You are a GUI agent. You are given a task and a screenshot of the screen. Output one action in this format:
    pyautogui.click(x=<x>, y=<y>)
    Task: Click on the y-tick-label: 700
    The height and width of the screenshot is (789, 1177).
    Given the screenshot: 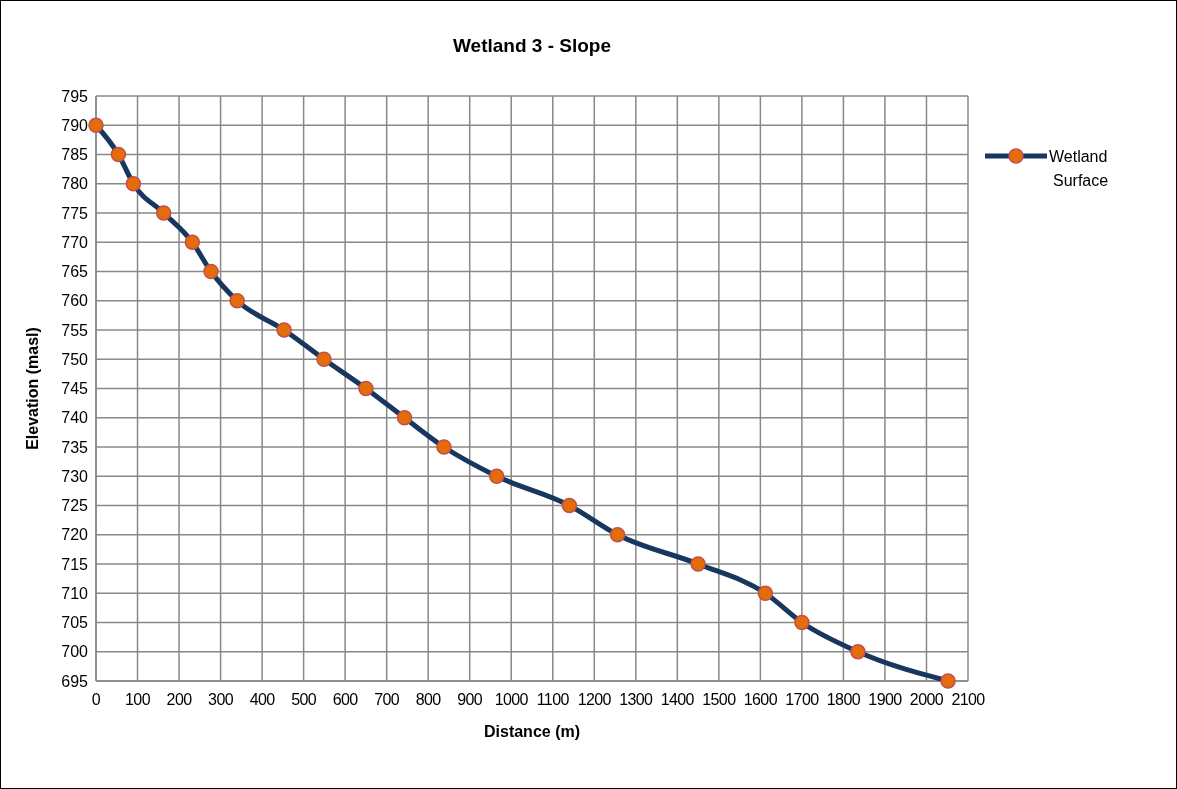 What is the action you would take?
    pyautogui.click(x=75, y=652)
    